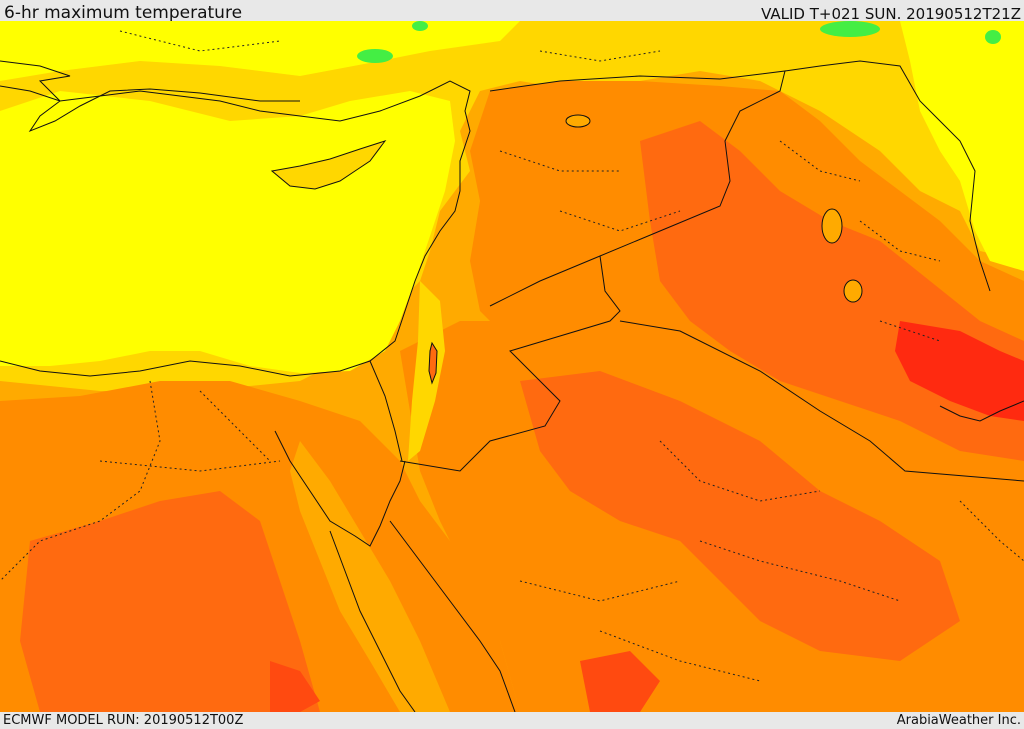 Image resolution: width=1024 pixels, height=729 pixels. What do you see at coordinates (853, 291) in the screenshot?
I see `lake-habbaniyah` at bounding box center [853, 291].